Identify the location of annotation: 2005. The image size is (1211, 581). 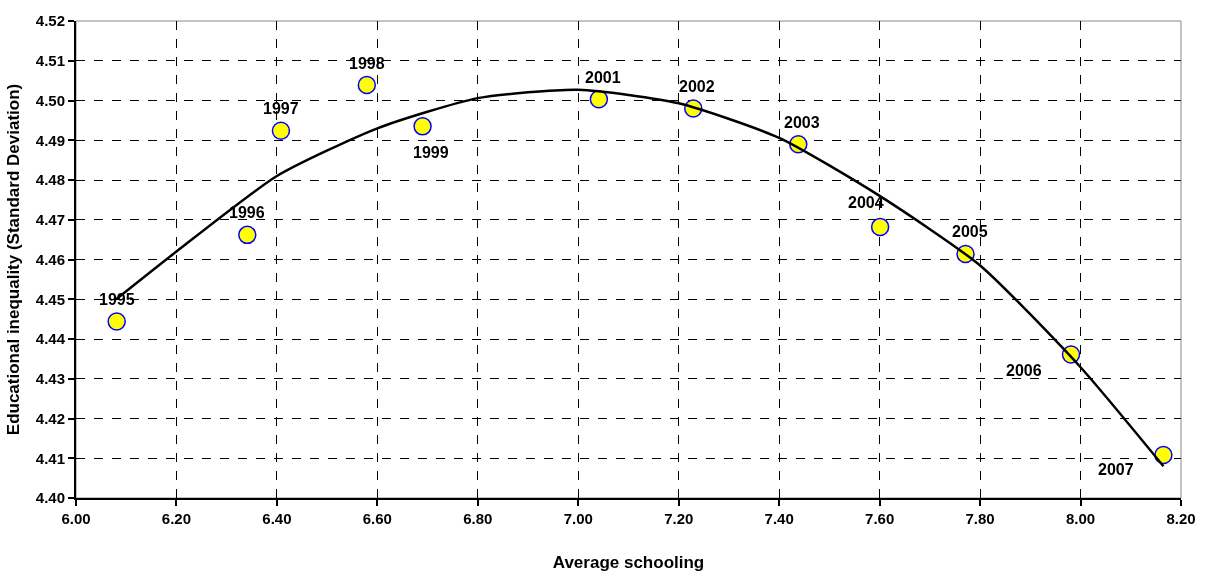
(970, 231).